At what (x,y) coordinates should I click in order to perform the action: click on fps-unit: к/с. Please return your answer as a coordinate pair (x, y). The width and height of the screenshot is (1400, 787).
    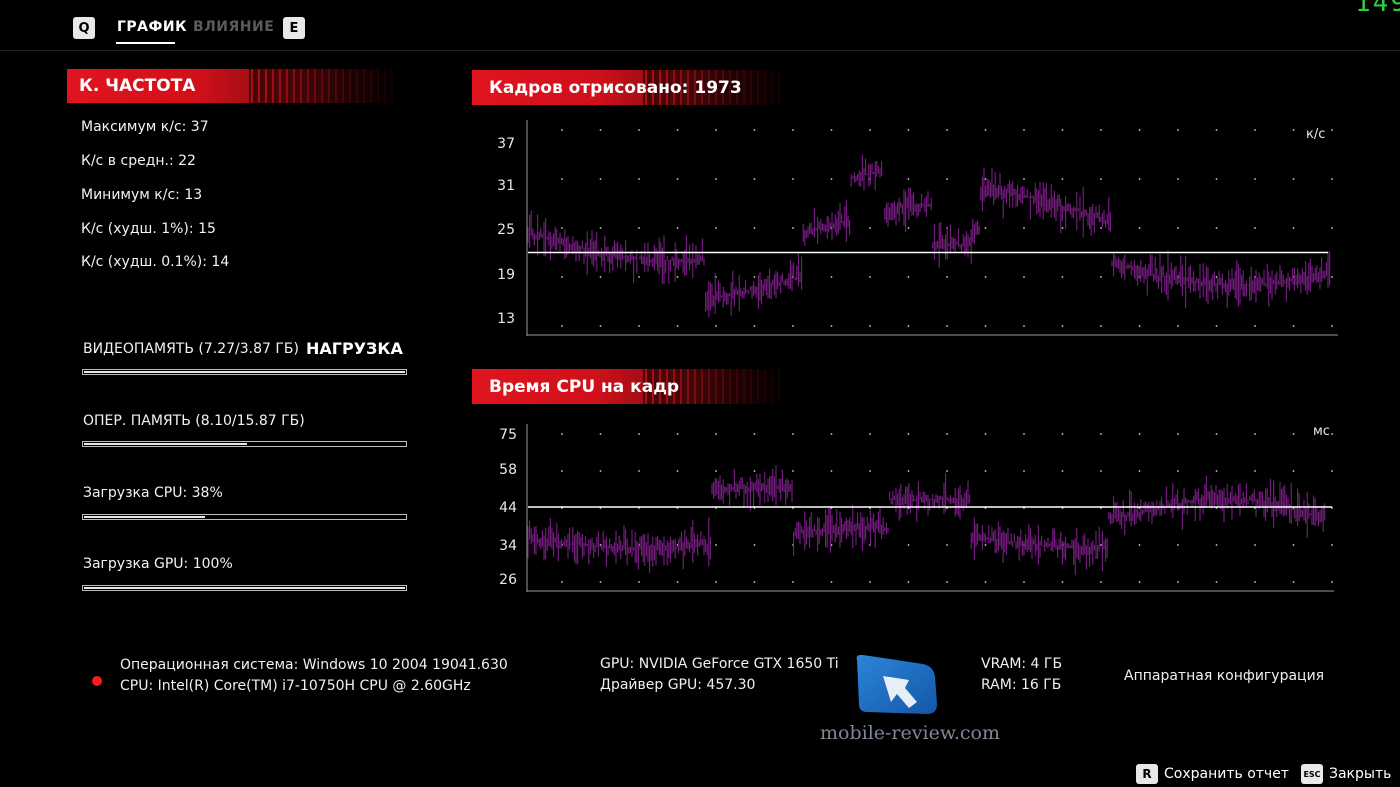
    Looking at the image, I should click on (1316, 134).